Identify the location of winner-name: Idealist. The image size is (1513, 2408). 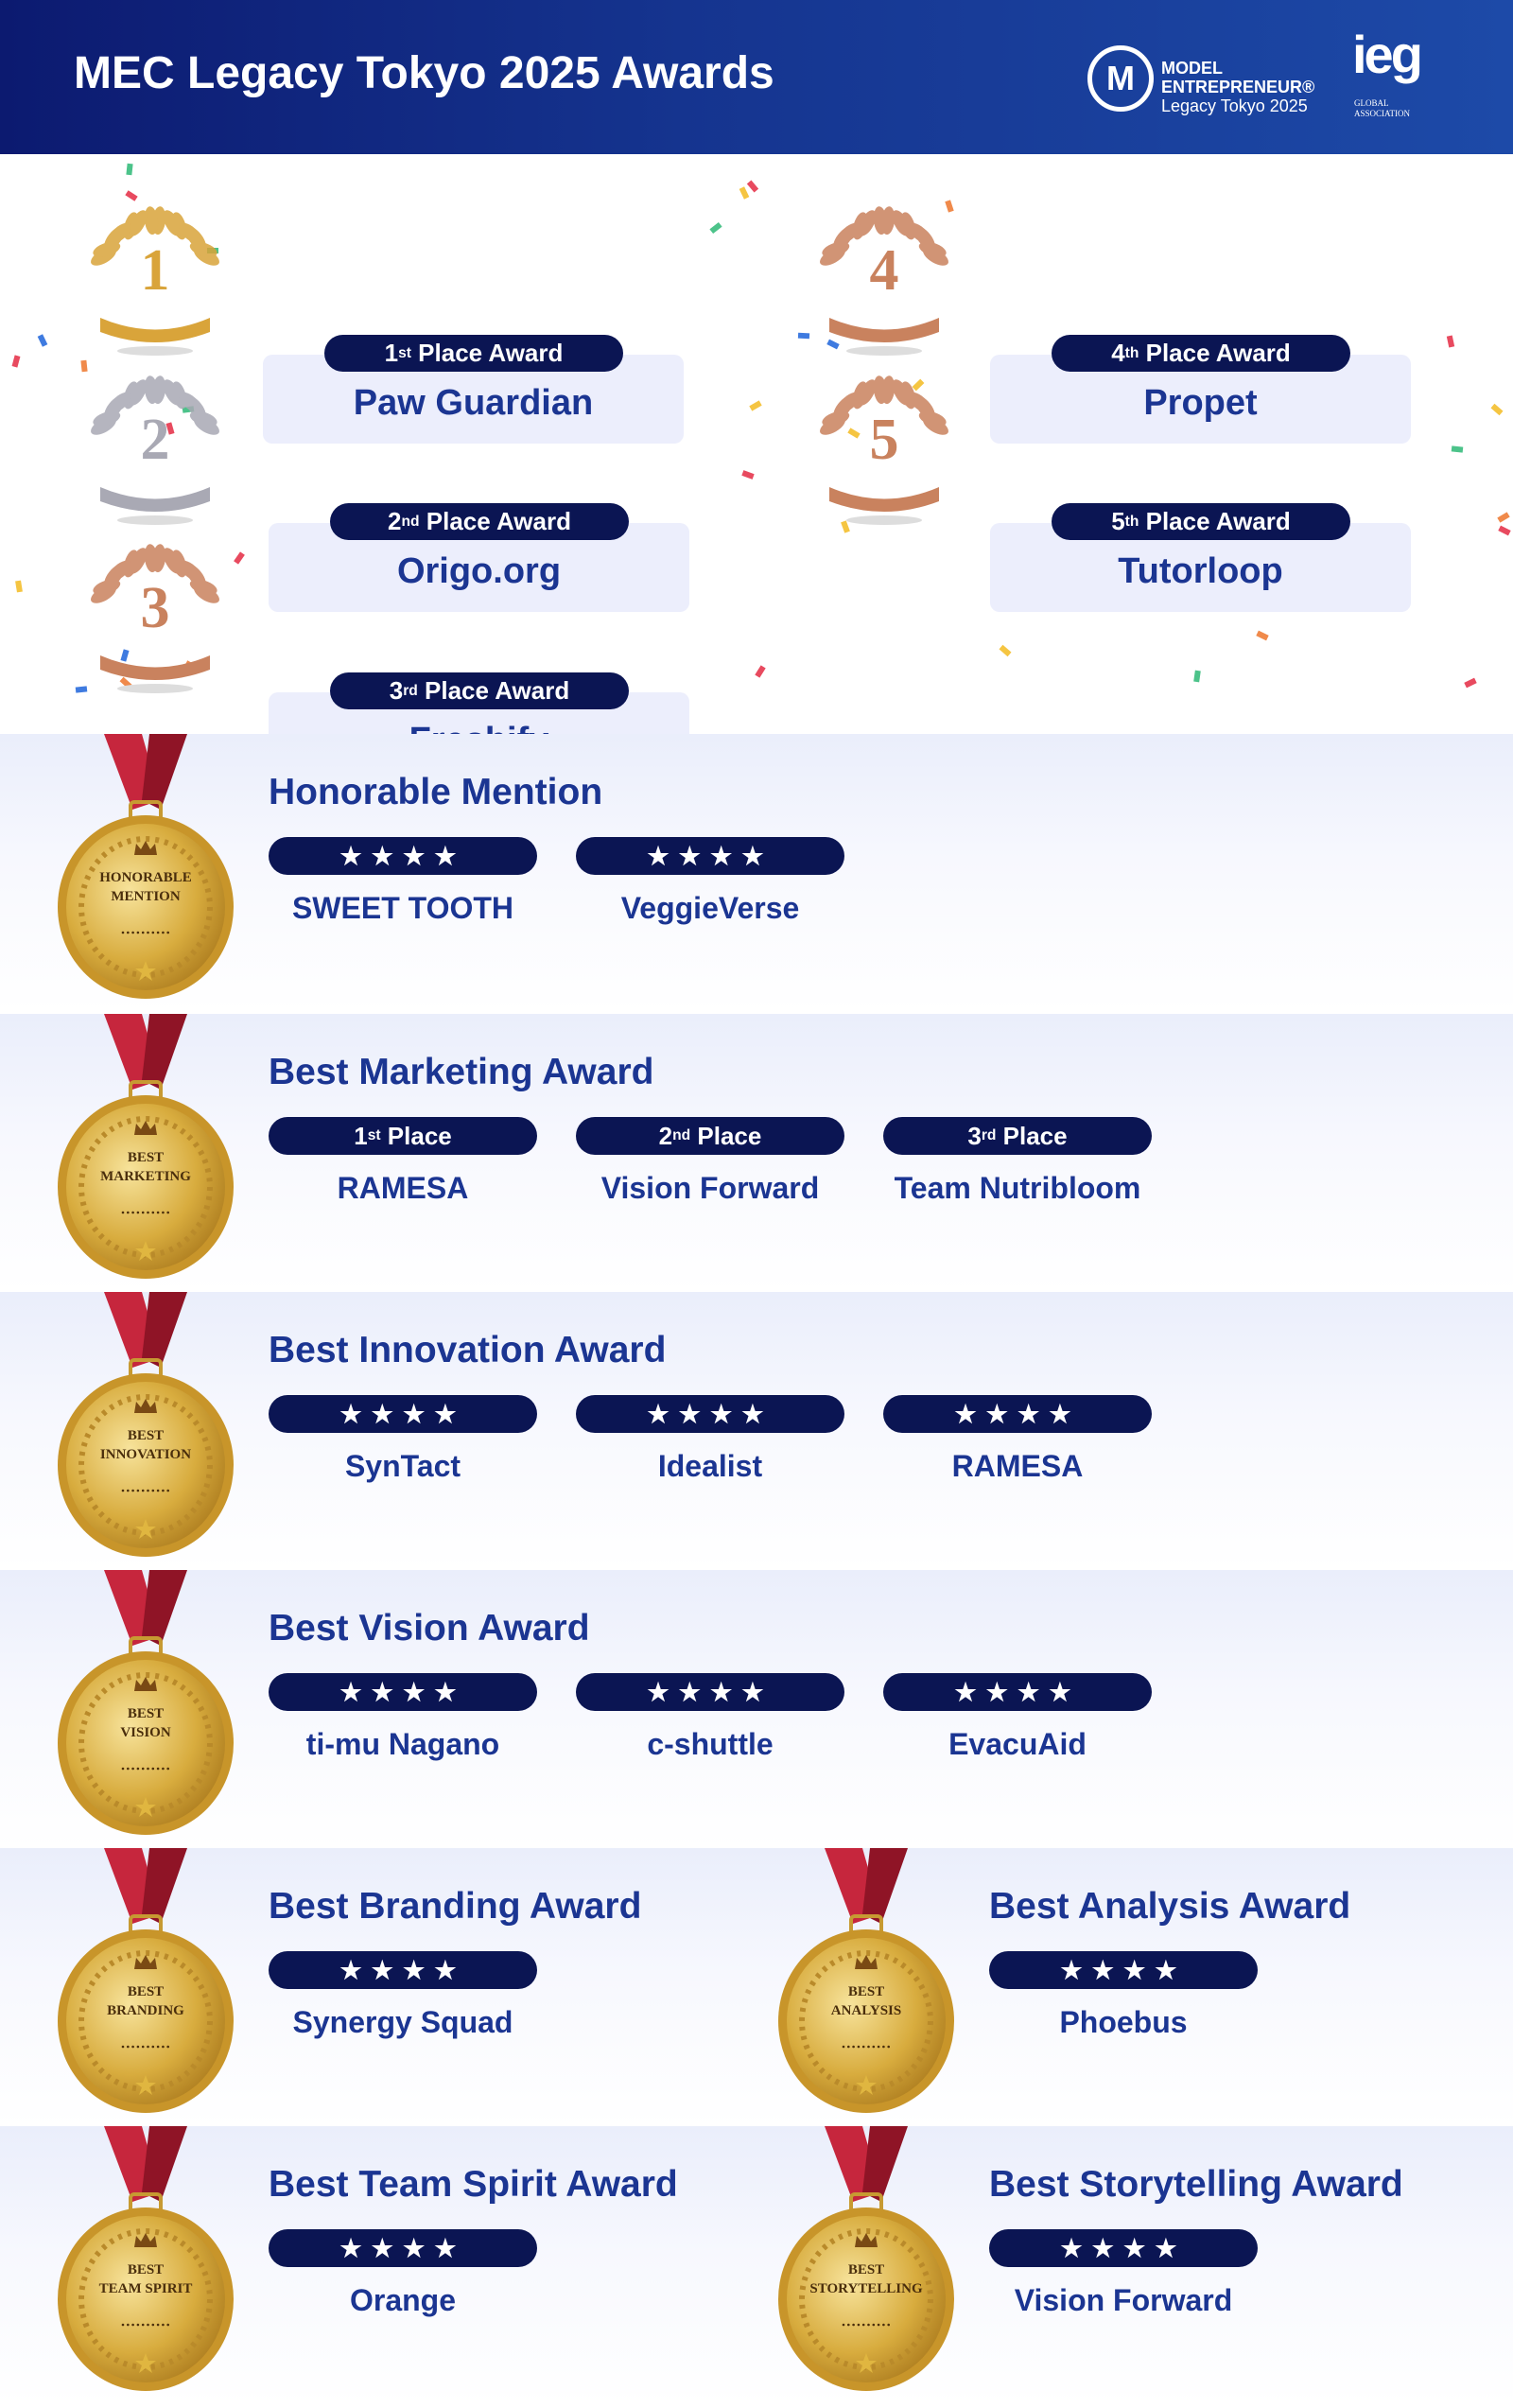
(710, 1466).